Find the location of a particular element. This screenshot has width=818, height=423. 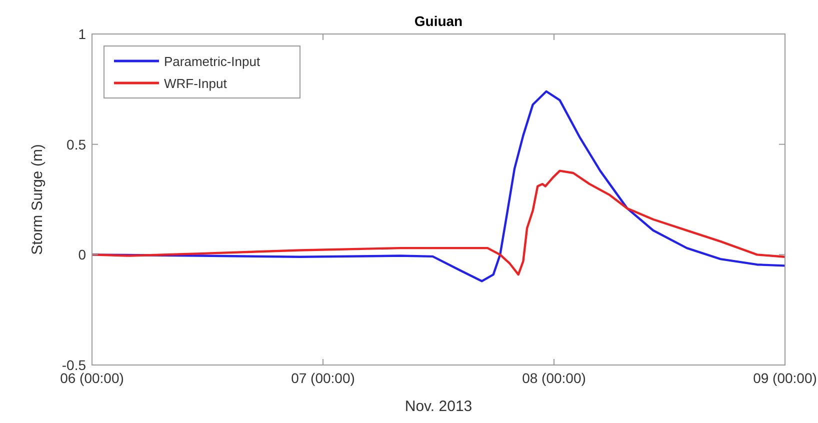

x-tick-label: 09 (00:00) is located at coordinates (785, 378).